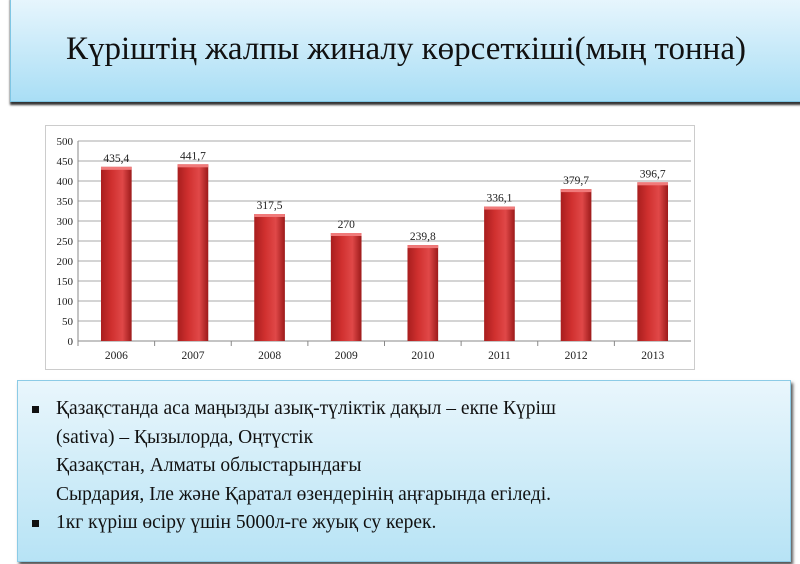 The height and width of the screenshot is (564, 800). I want to click on y-tick-label: 100, so click(65, 302).